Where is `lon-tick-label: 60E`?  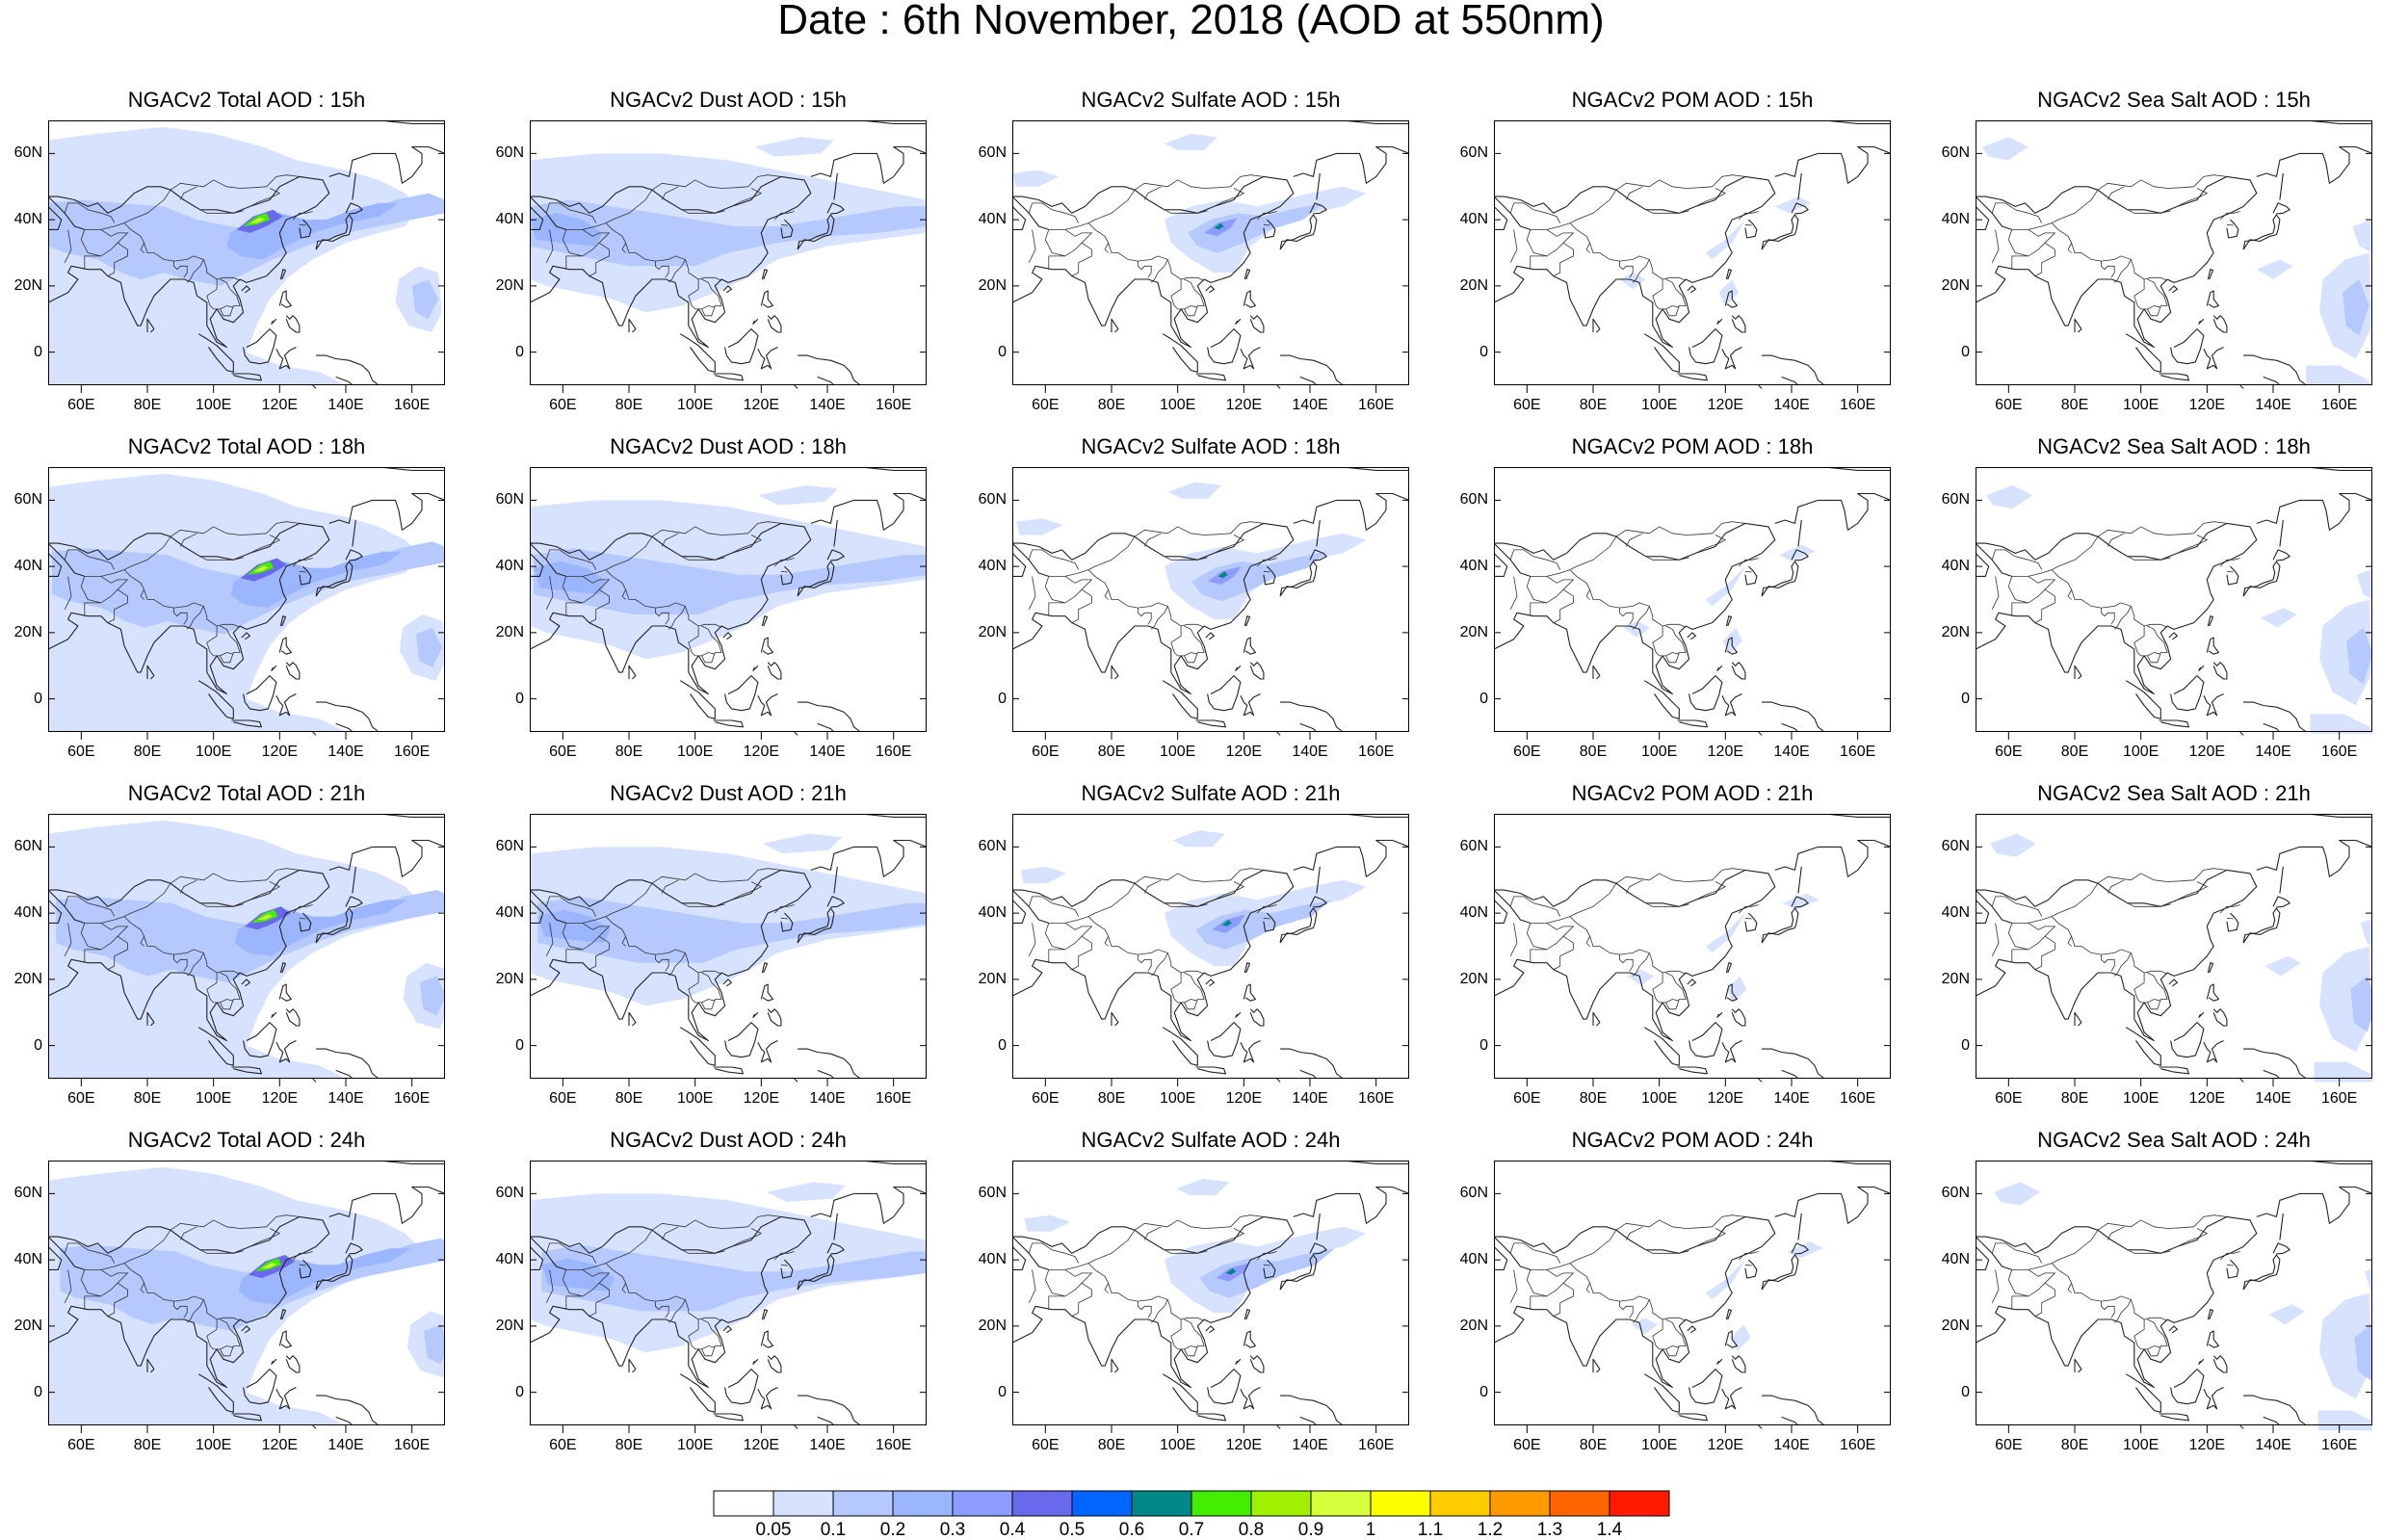
lon-tick-label: 60E is located at coordinates (563, 1098).